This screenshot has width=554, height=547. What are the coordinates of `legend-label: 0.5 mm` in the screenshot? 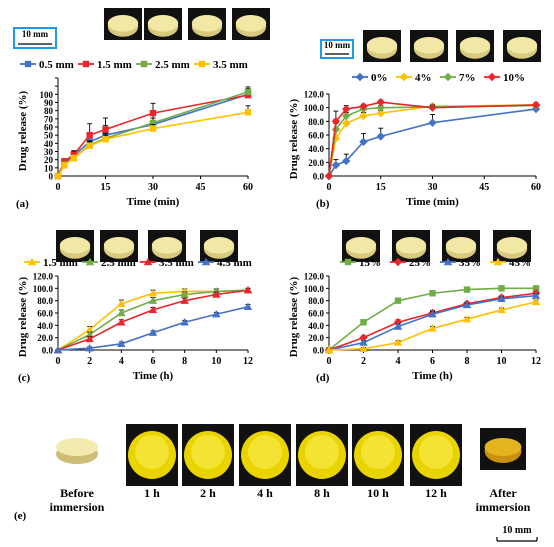 It's located at (56, 65).